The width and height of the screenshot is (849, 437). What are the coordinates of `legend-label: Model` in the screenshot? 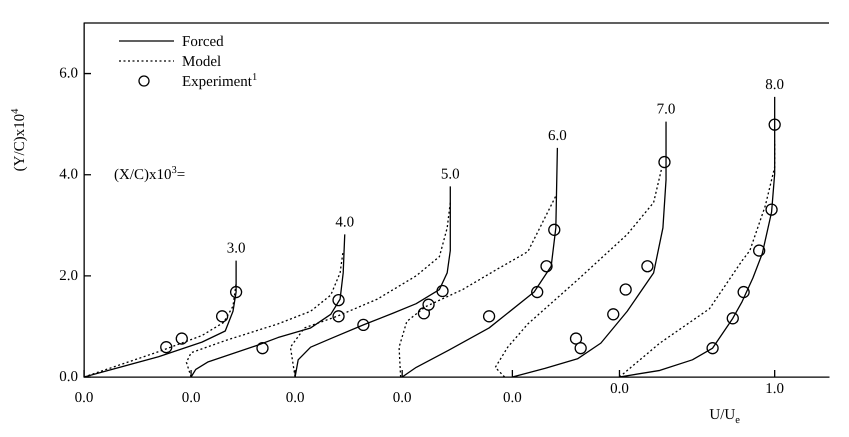 It's located at (202, 62).